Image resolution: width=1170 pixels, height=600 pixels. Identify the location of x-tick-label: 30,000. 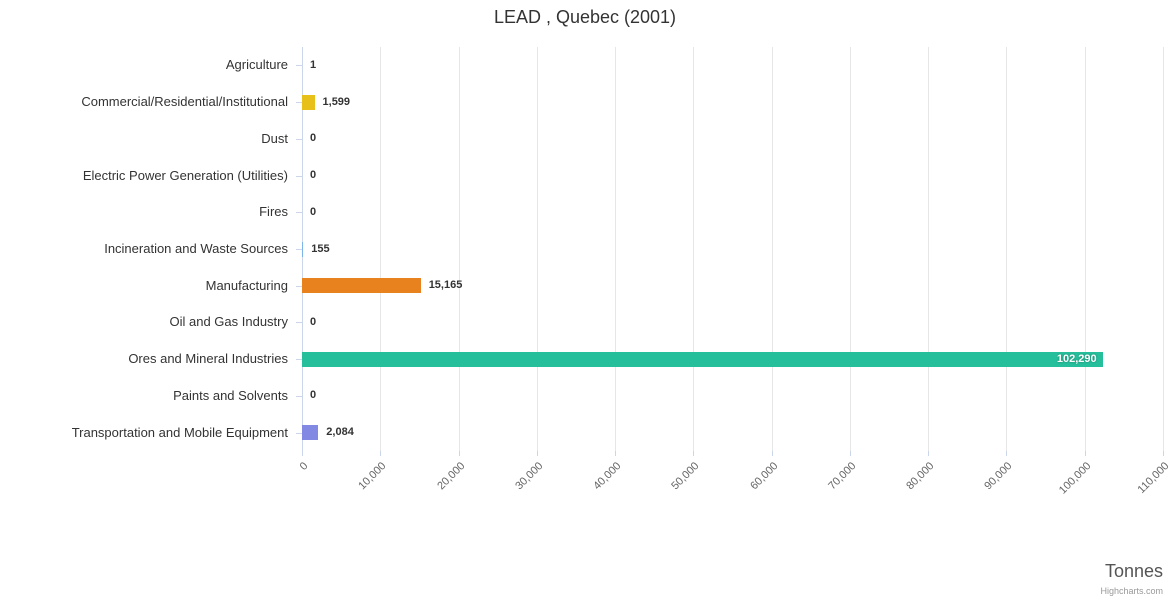
(529, 476).